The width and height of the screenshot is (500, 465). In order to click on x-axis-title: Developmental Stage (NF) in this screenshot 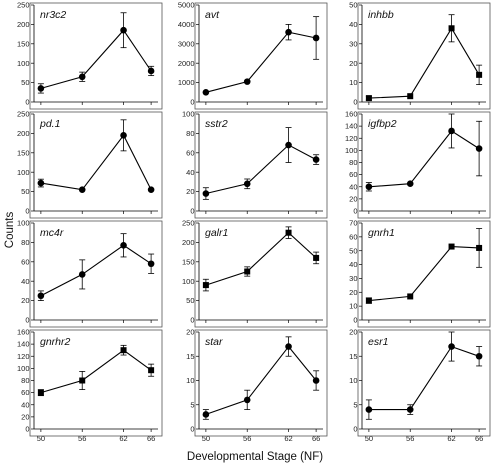, I will do `click(255, 457)`.